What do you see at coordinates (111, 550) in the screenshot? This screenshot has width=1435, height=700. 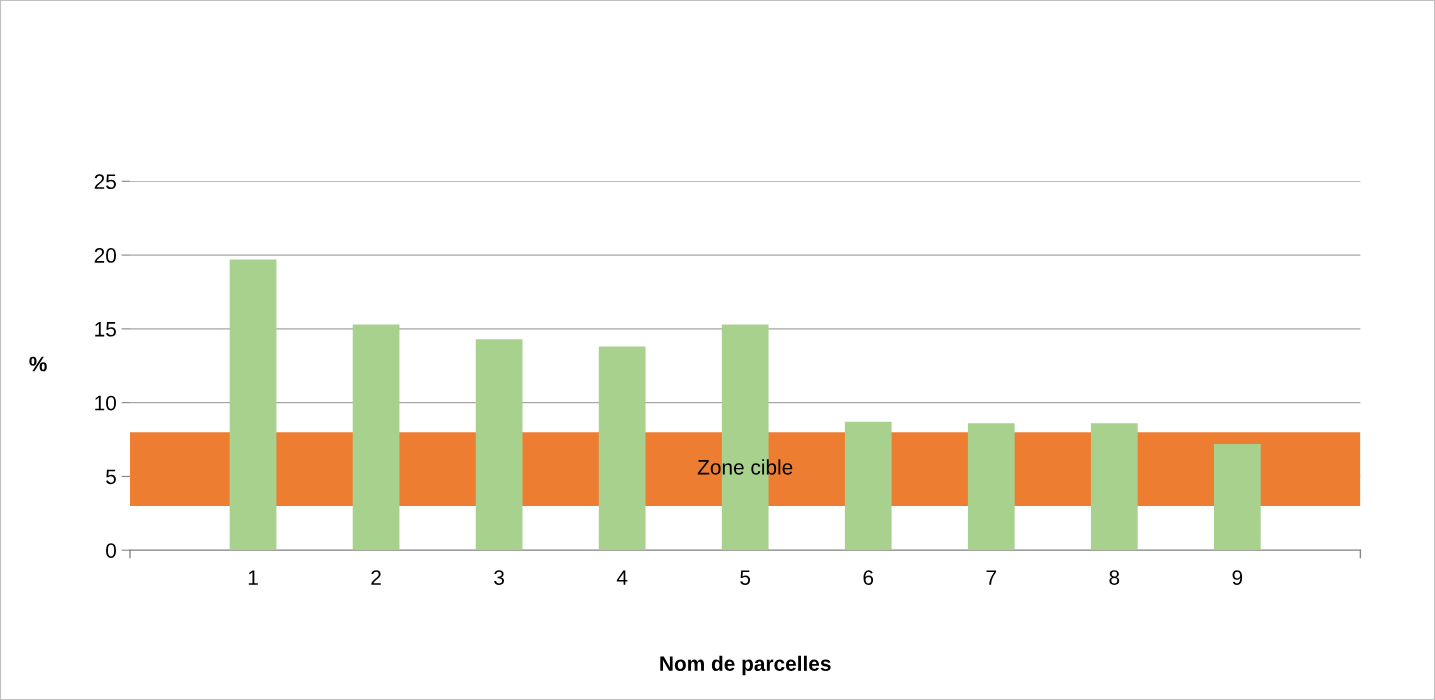 I see `y-tick-label: 0` at bounding box center [111, 550].